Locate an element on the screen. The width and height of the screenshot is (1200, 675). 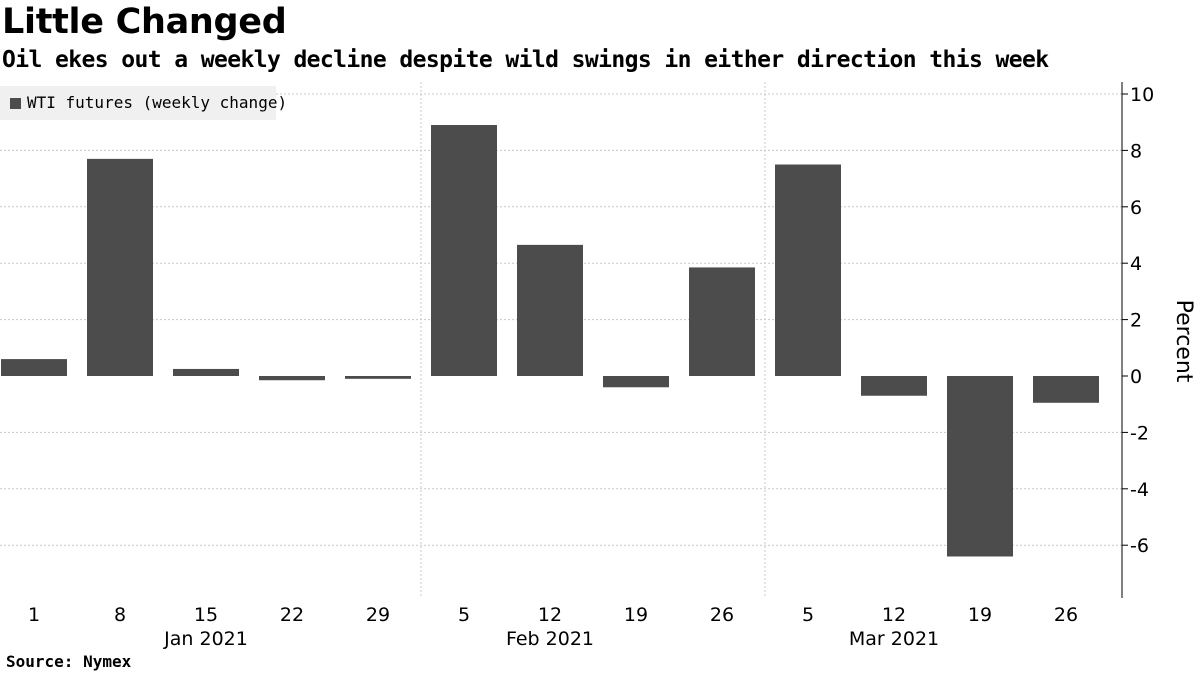
x-tick-label: 29 is located at coordinates (378, 615).